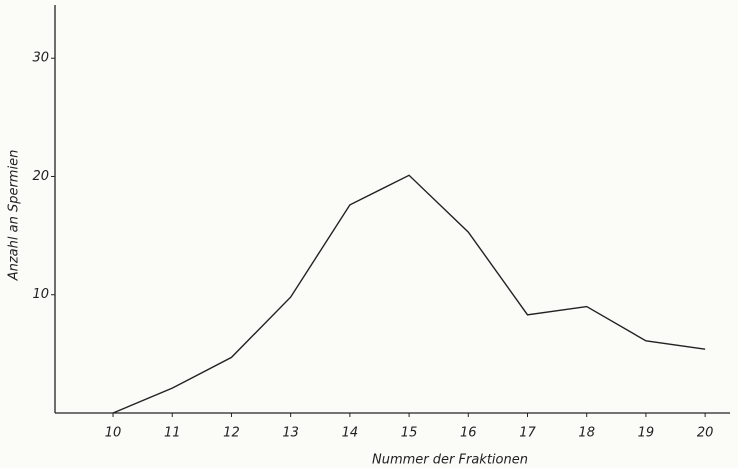 This screenshot has height=468, width=738. Describe the element at coordinates (290, 433) in the screenshot. I see `x-tick-label: 13` at that location.